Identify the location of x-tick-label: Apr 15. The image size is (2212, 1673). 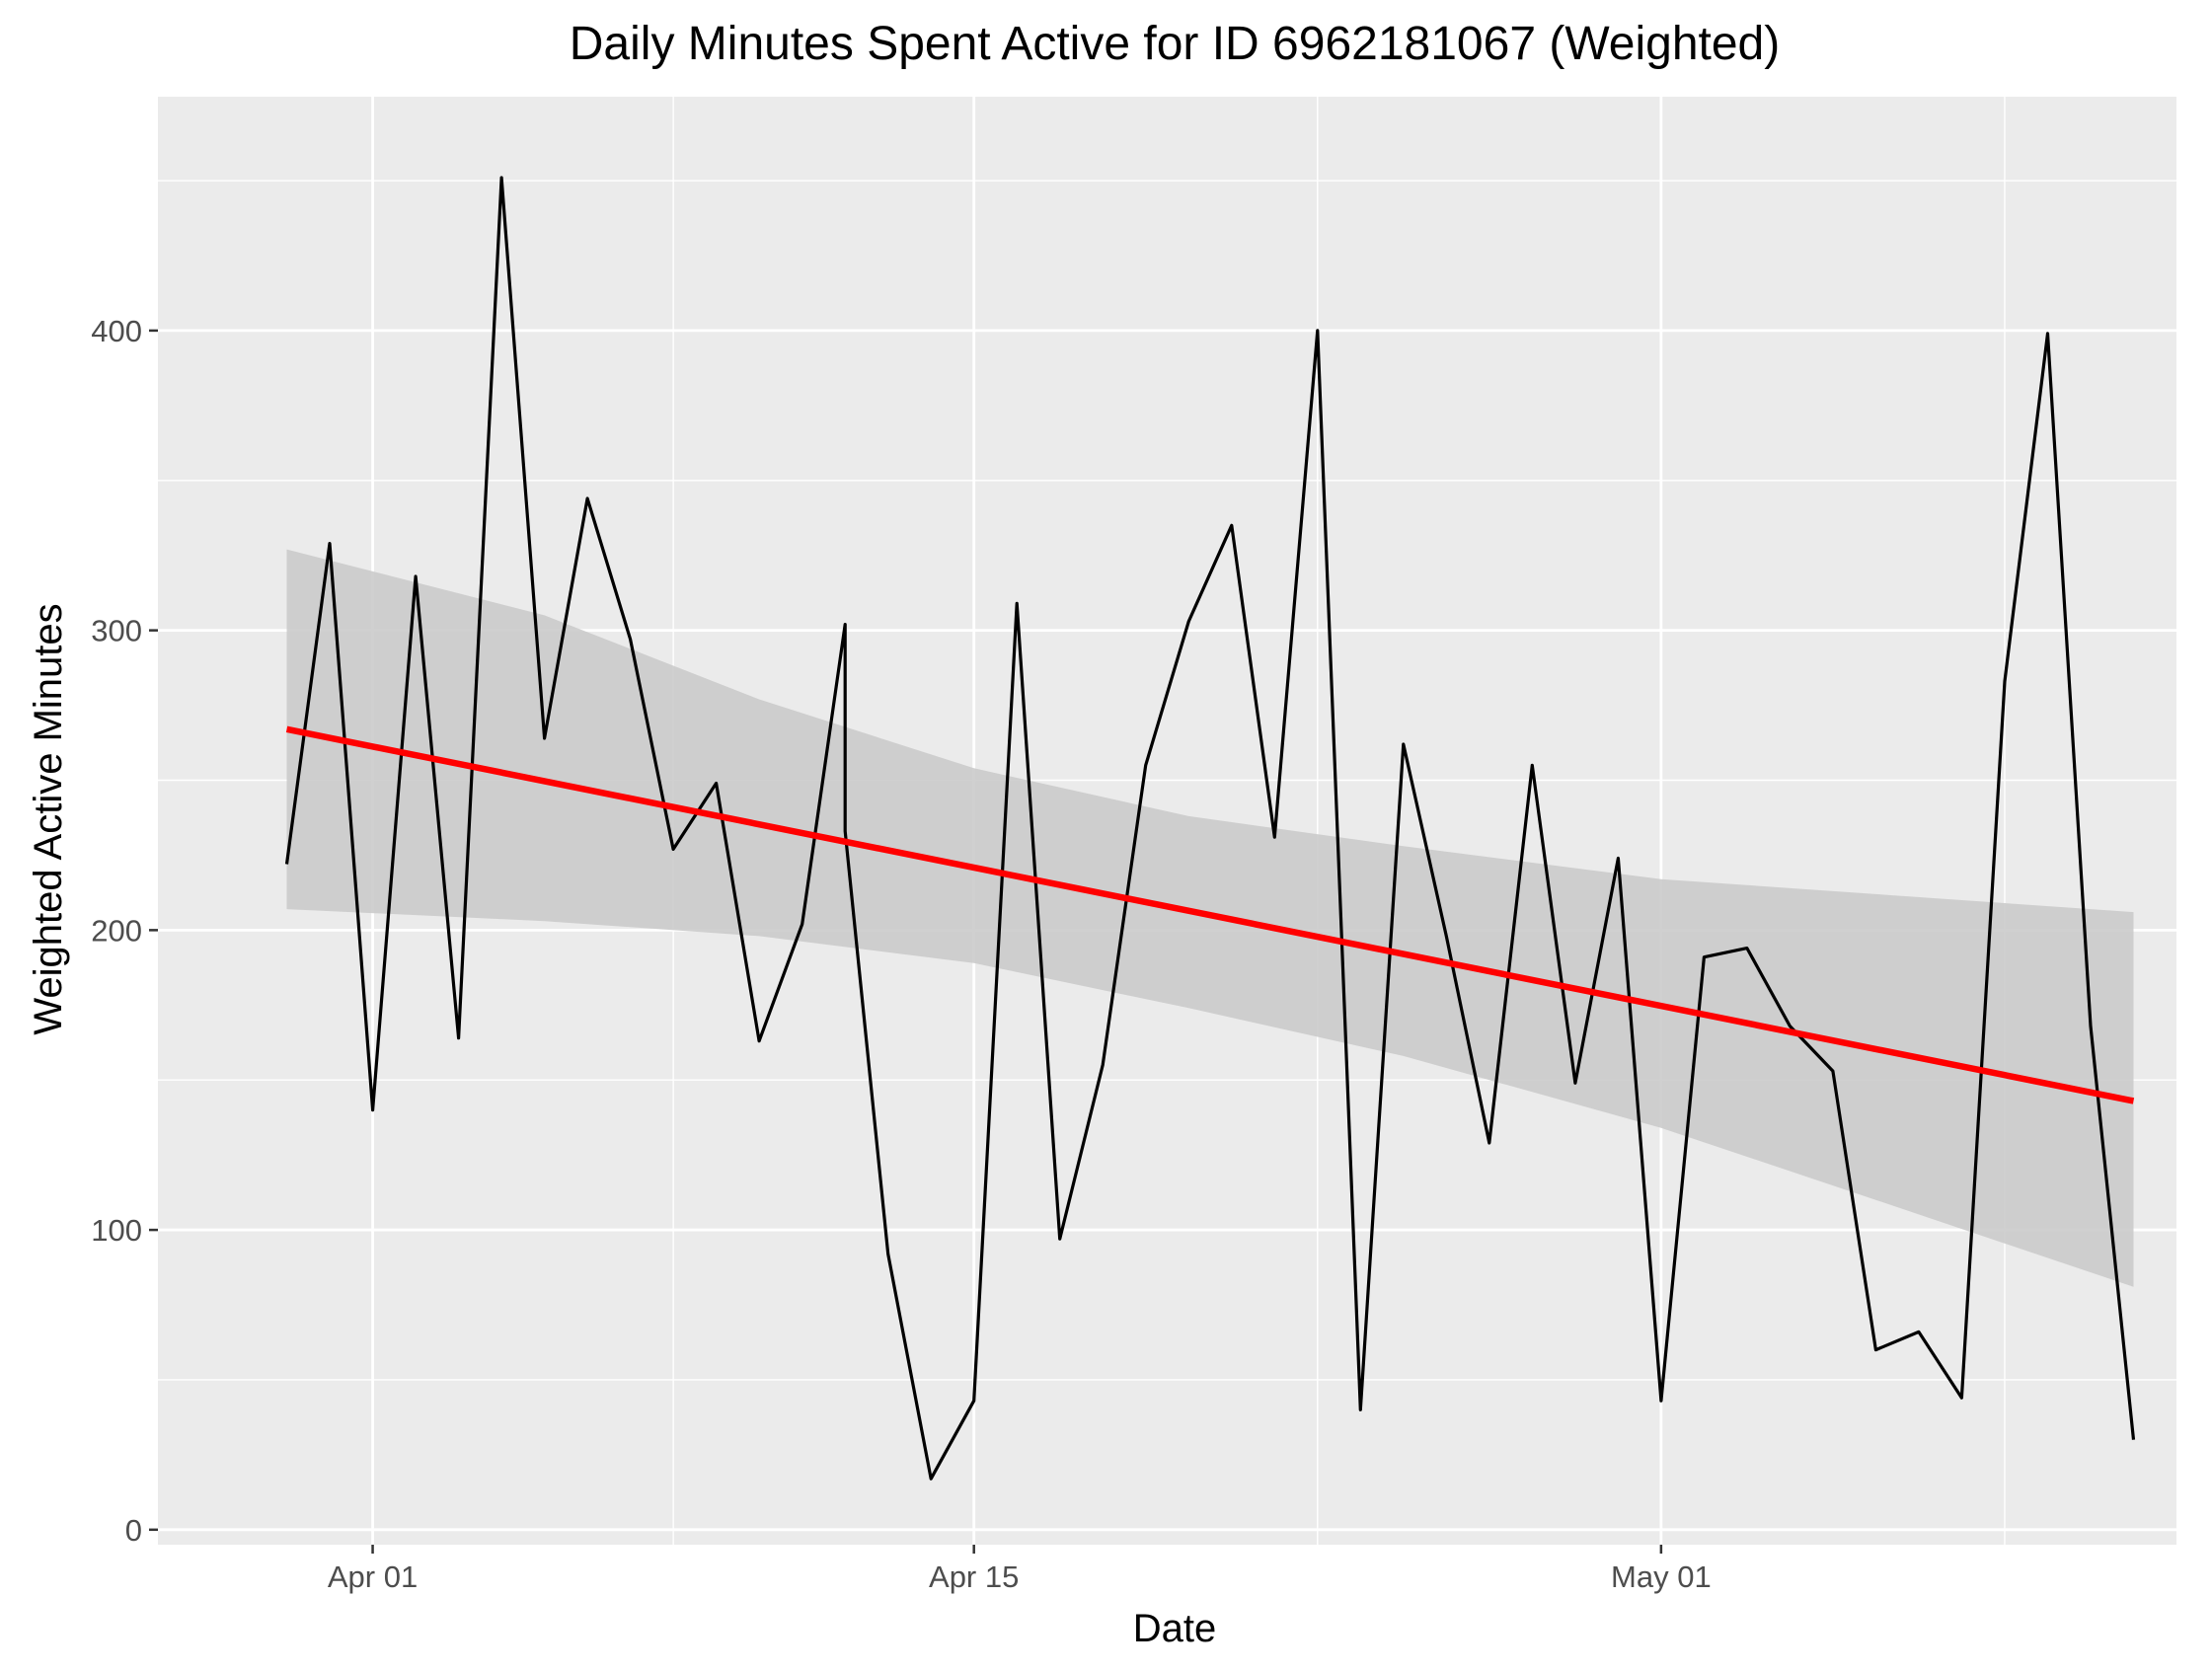
(974, 1576).